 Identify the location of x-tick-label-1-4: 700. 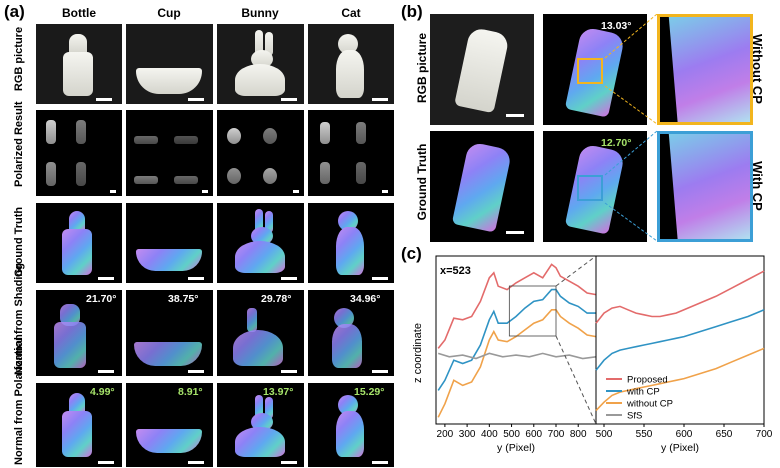
(764, 434).